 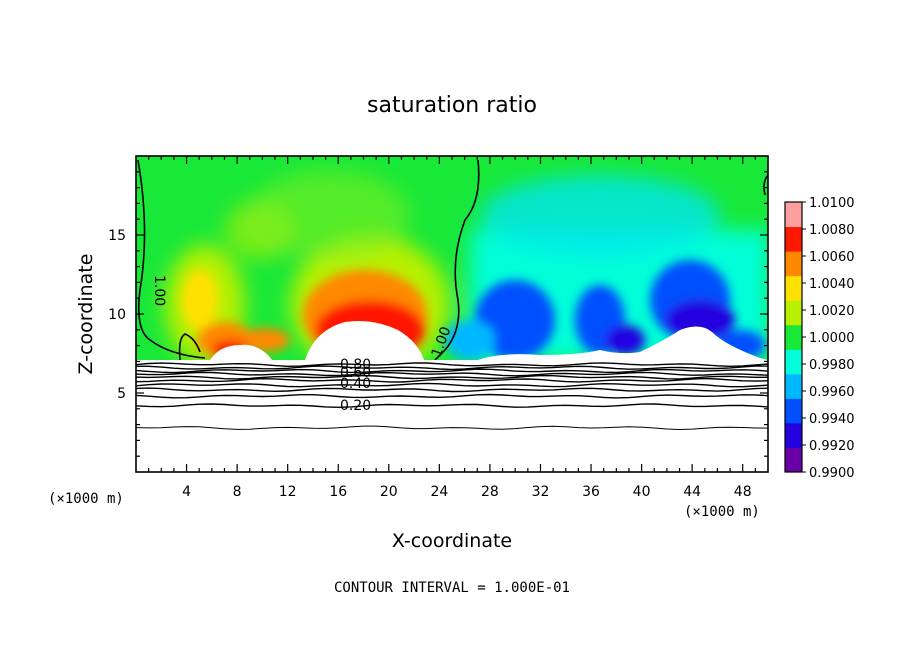 What do you see at coordinates (355, 406) in the screenshot?
I see `contour-label-0.20: 0.20` at bounding box center [355, 406].